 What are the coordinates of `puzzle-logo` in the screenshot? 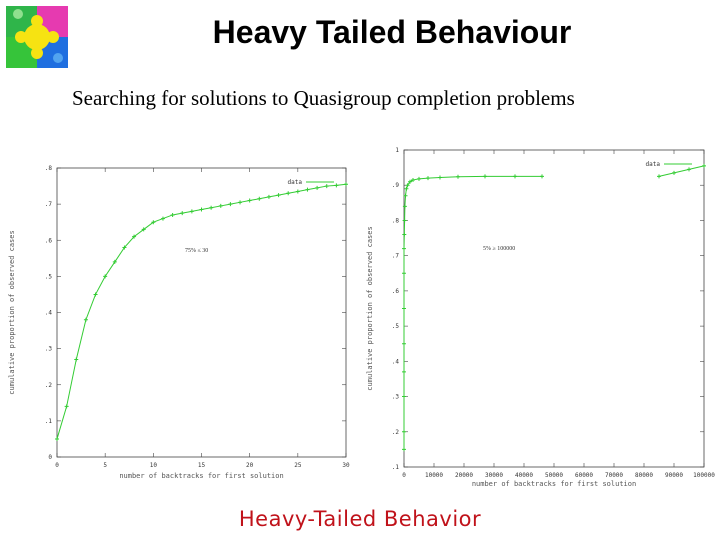 It's located at (37, 37).